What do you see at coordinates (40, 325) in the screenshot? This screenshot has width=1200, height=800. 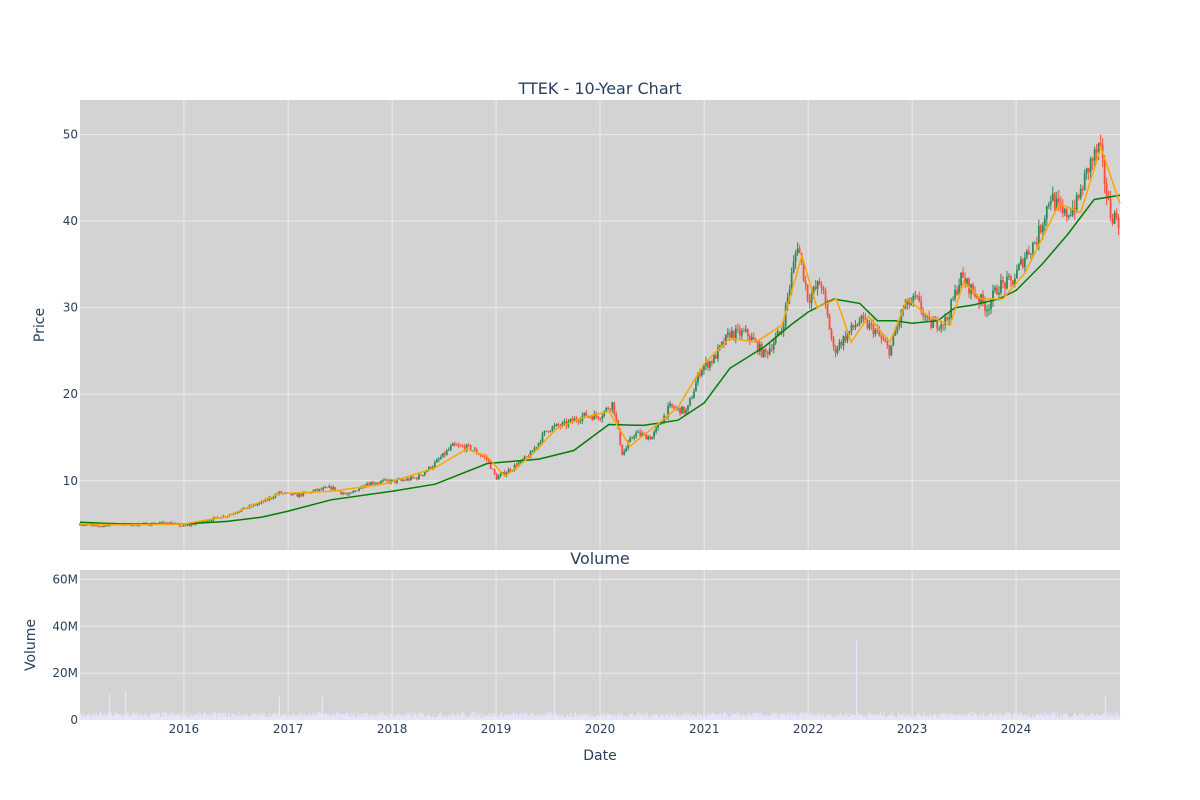 I see `price-axis-title: Price` at bounding box center [40, 325].